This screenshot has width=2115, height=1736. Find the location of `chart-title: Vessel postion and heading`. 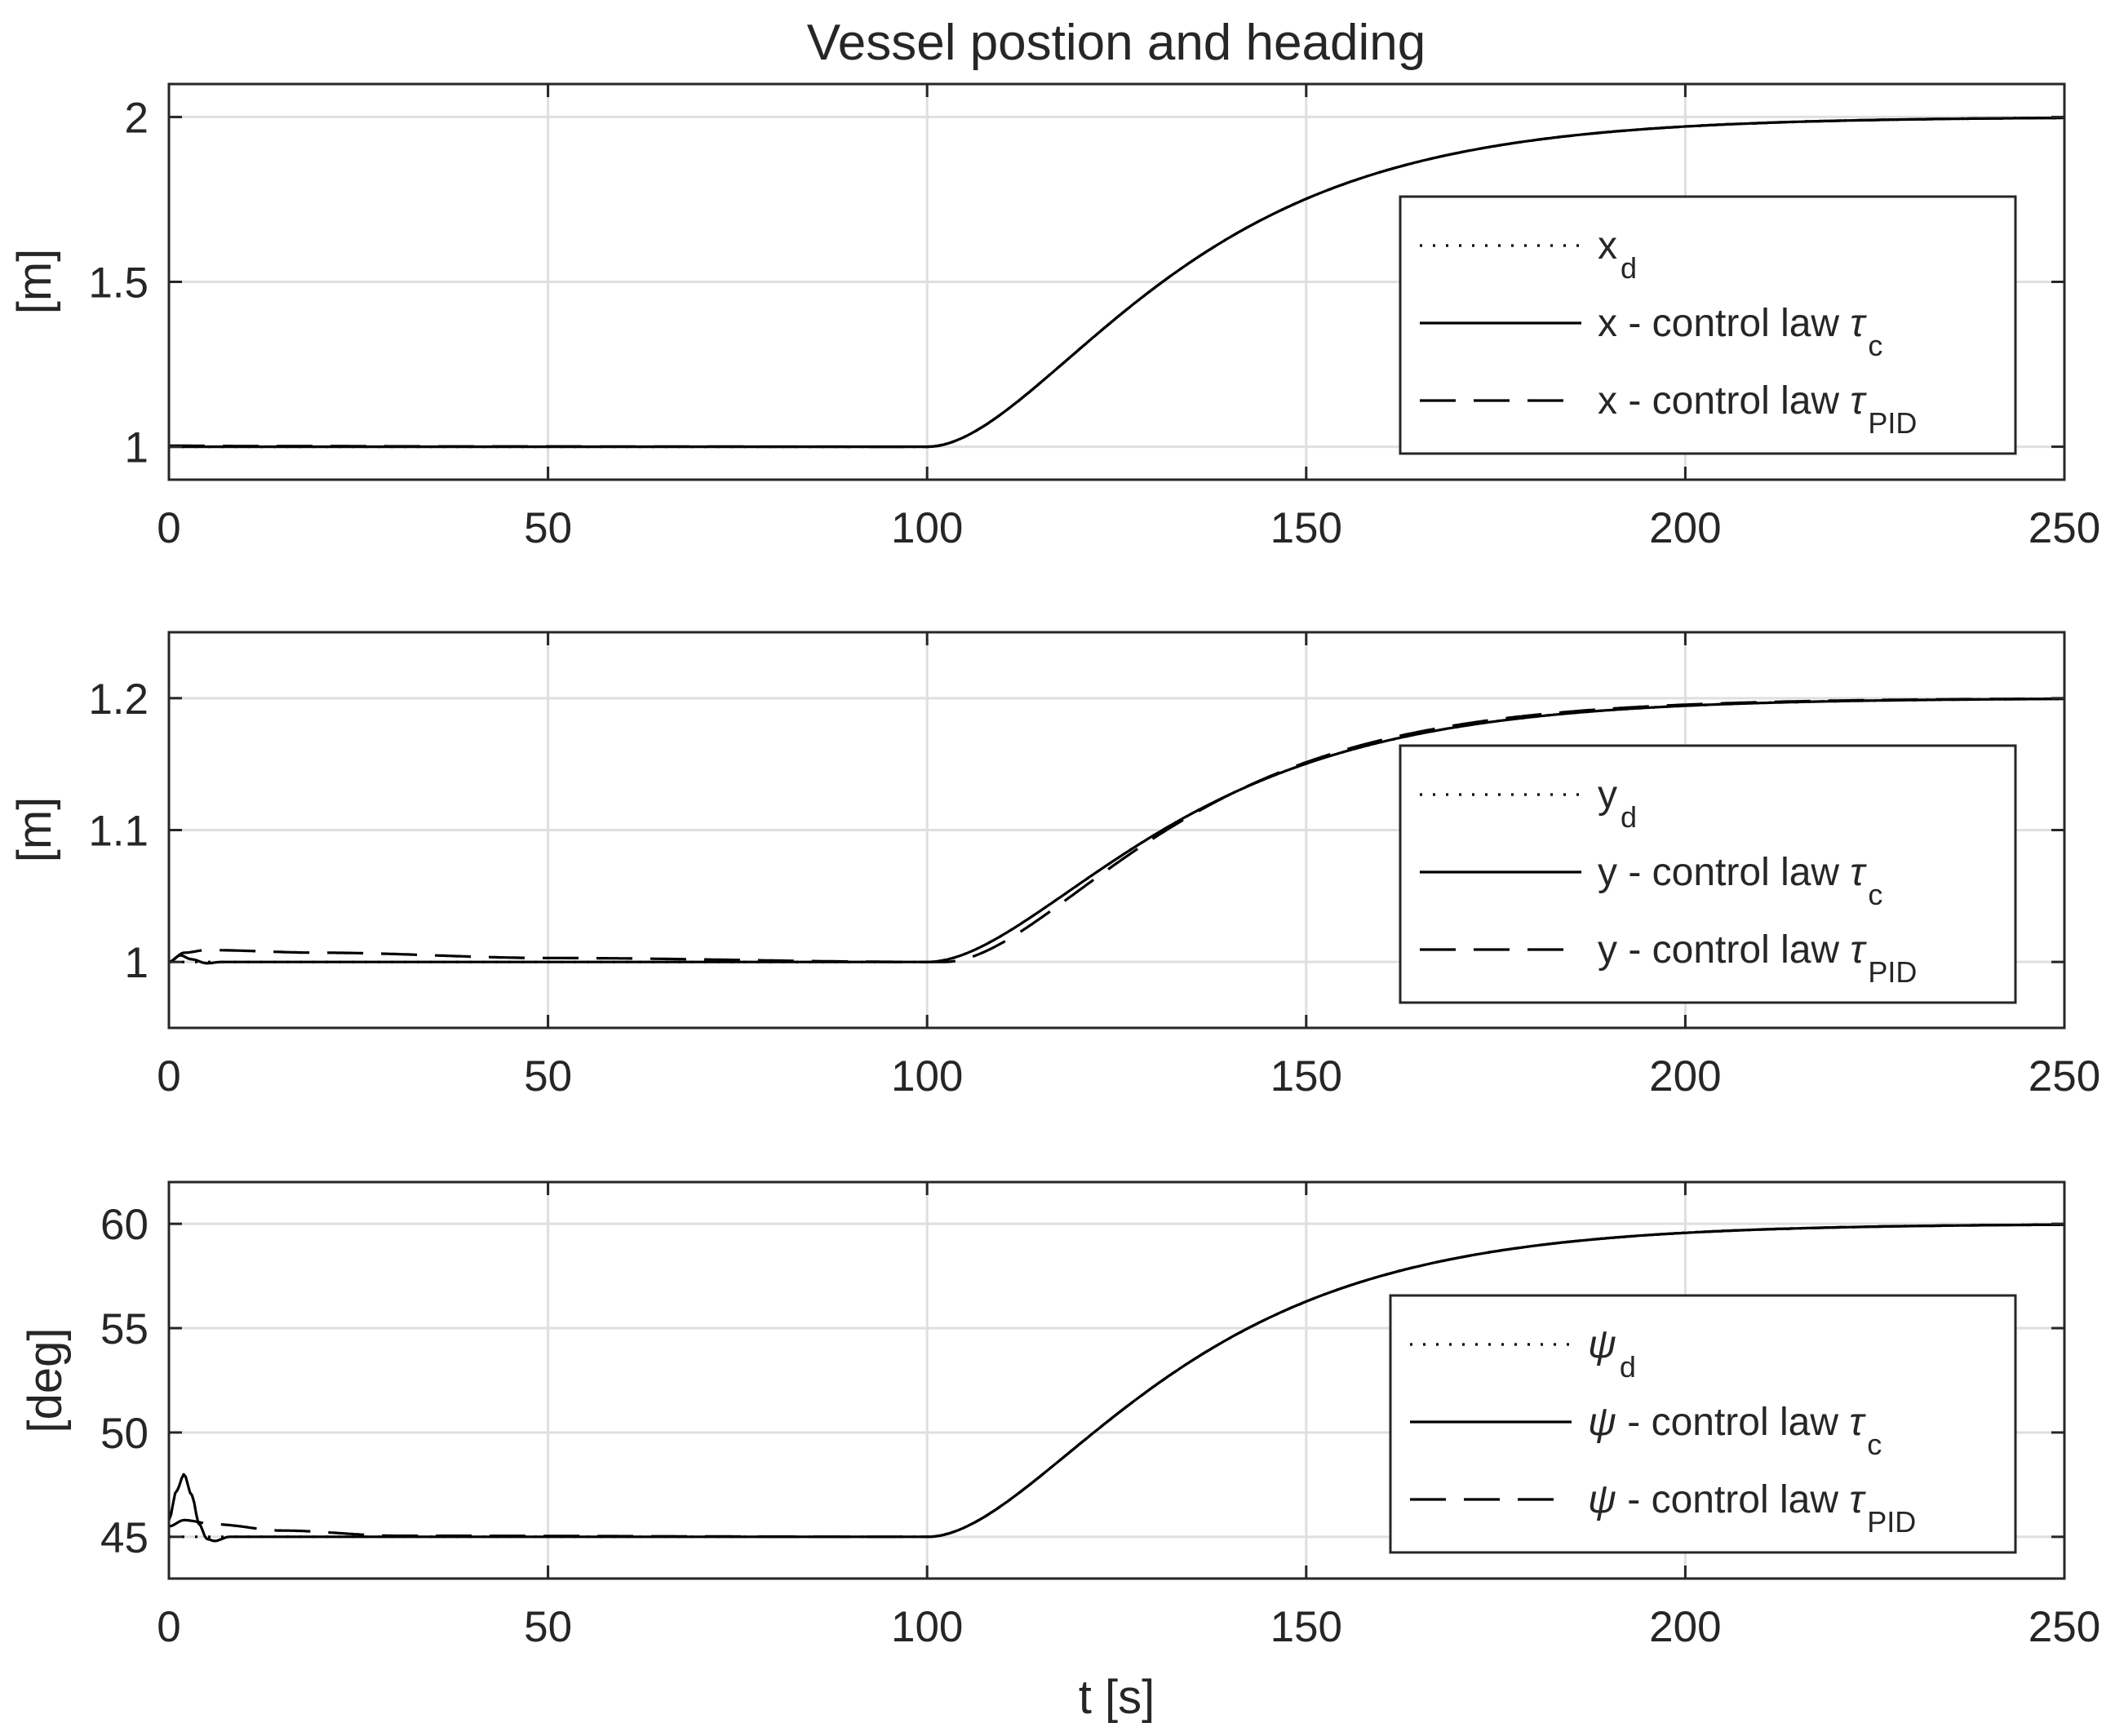

chart-title: Vessel postion and heading is located at coordinates (1116, 43).